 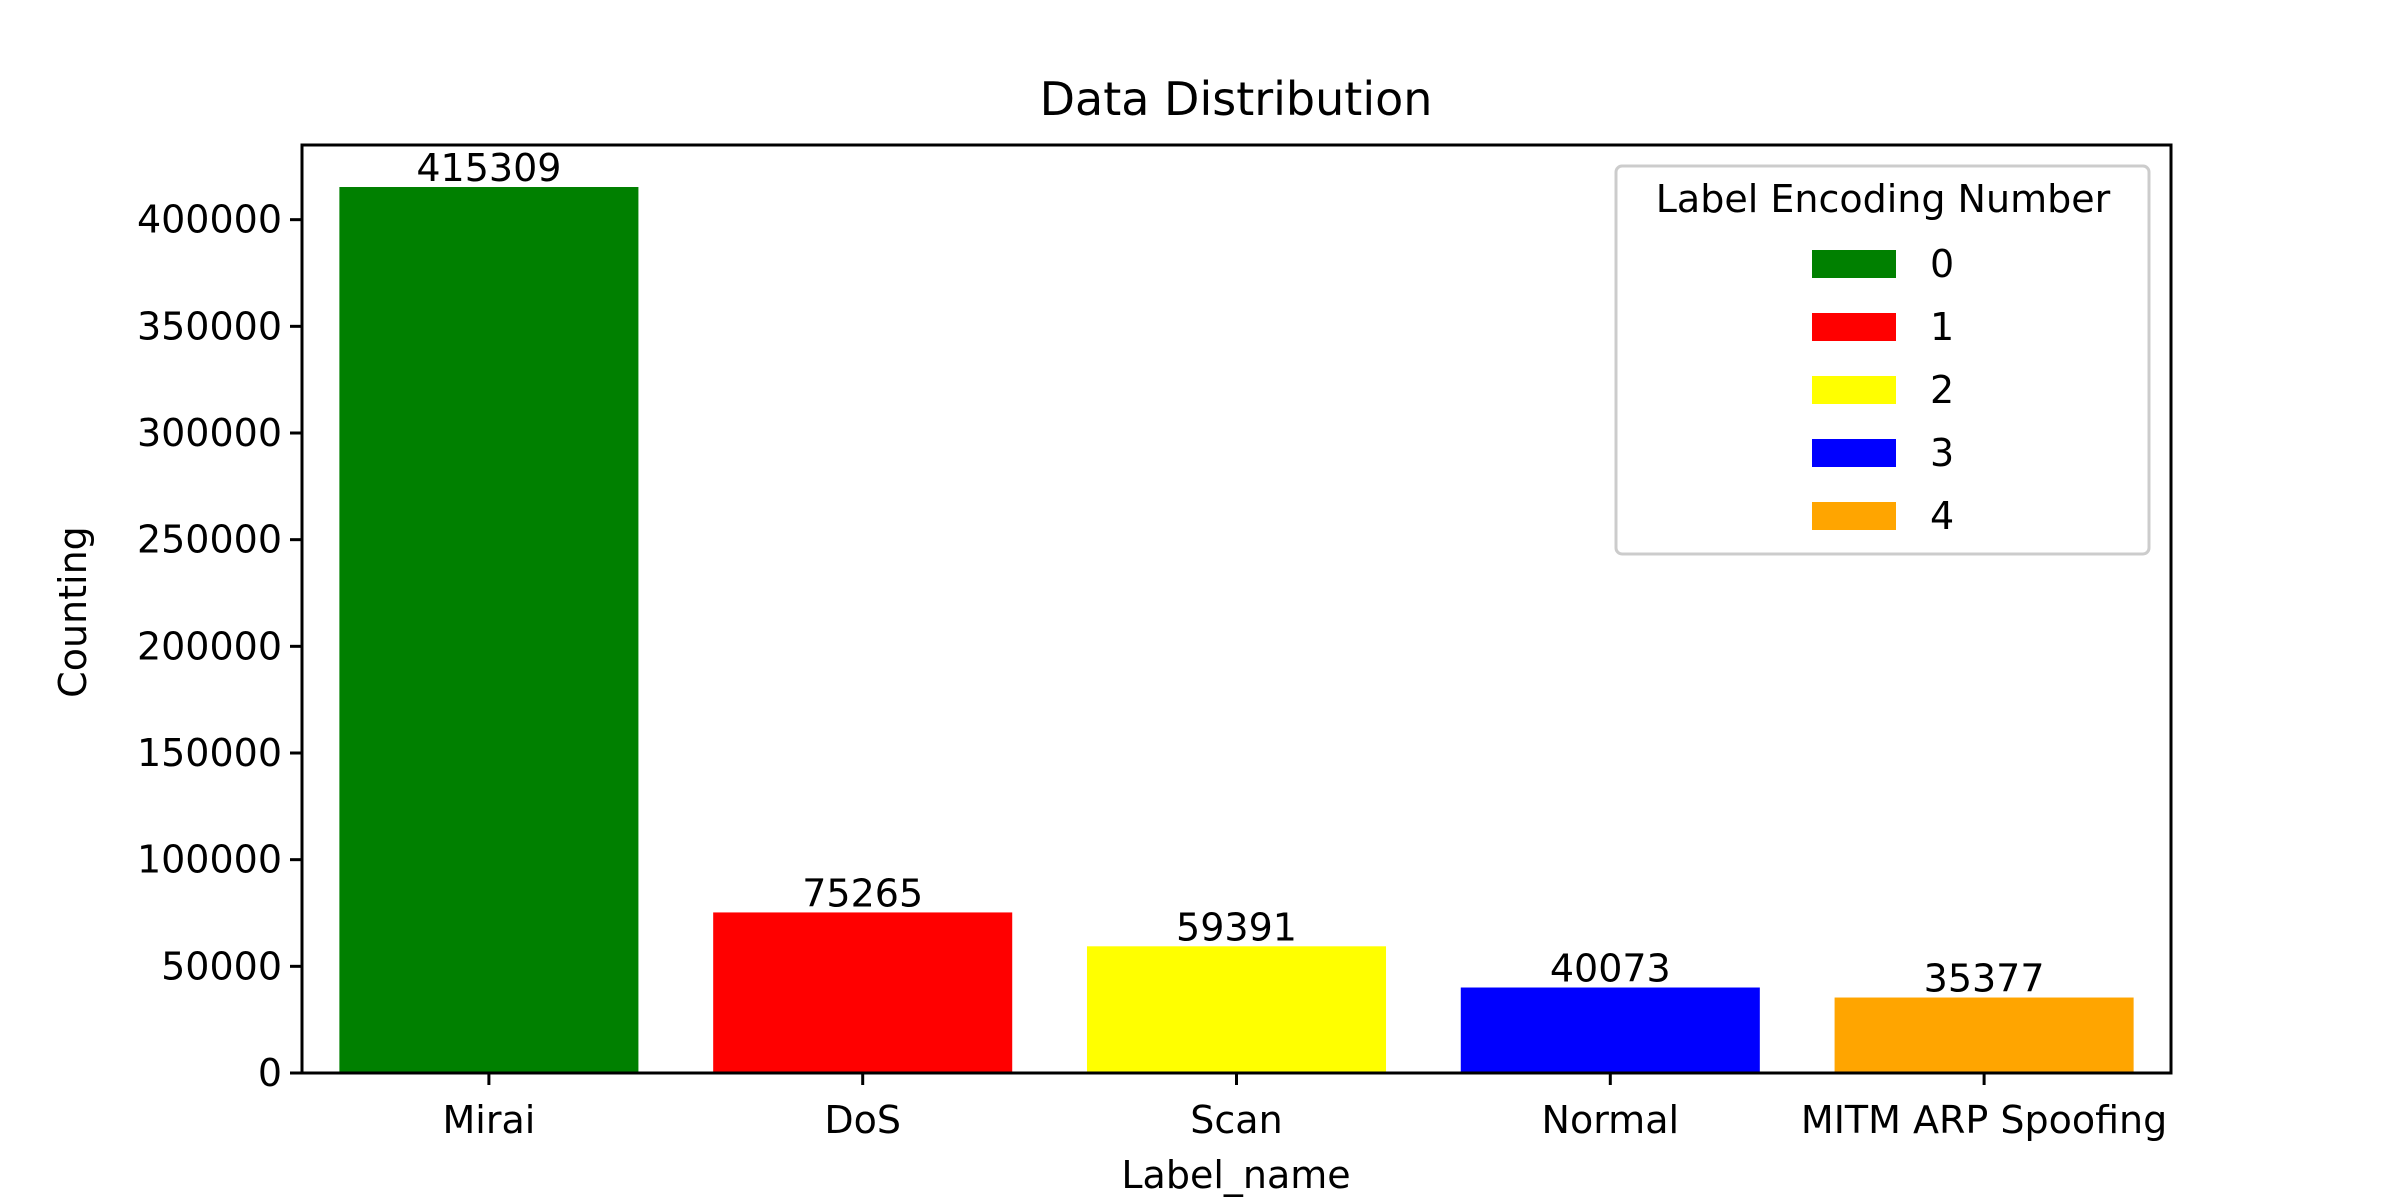 What do you see at coordinates (1883, 199) in the screenshot?
I see `legend-title: Label Encoding Number` at bounding box center [1883, 199].